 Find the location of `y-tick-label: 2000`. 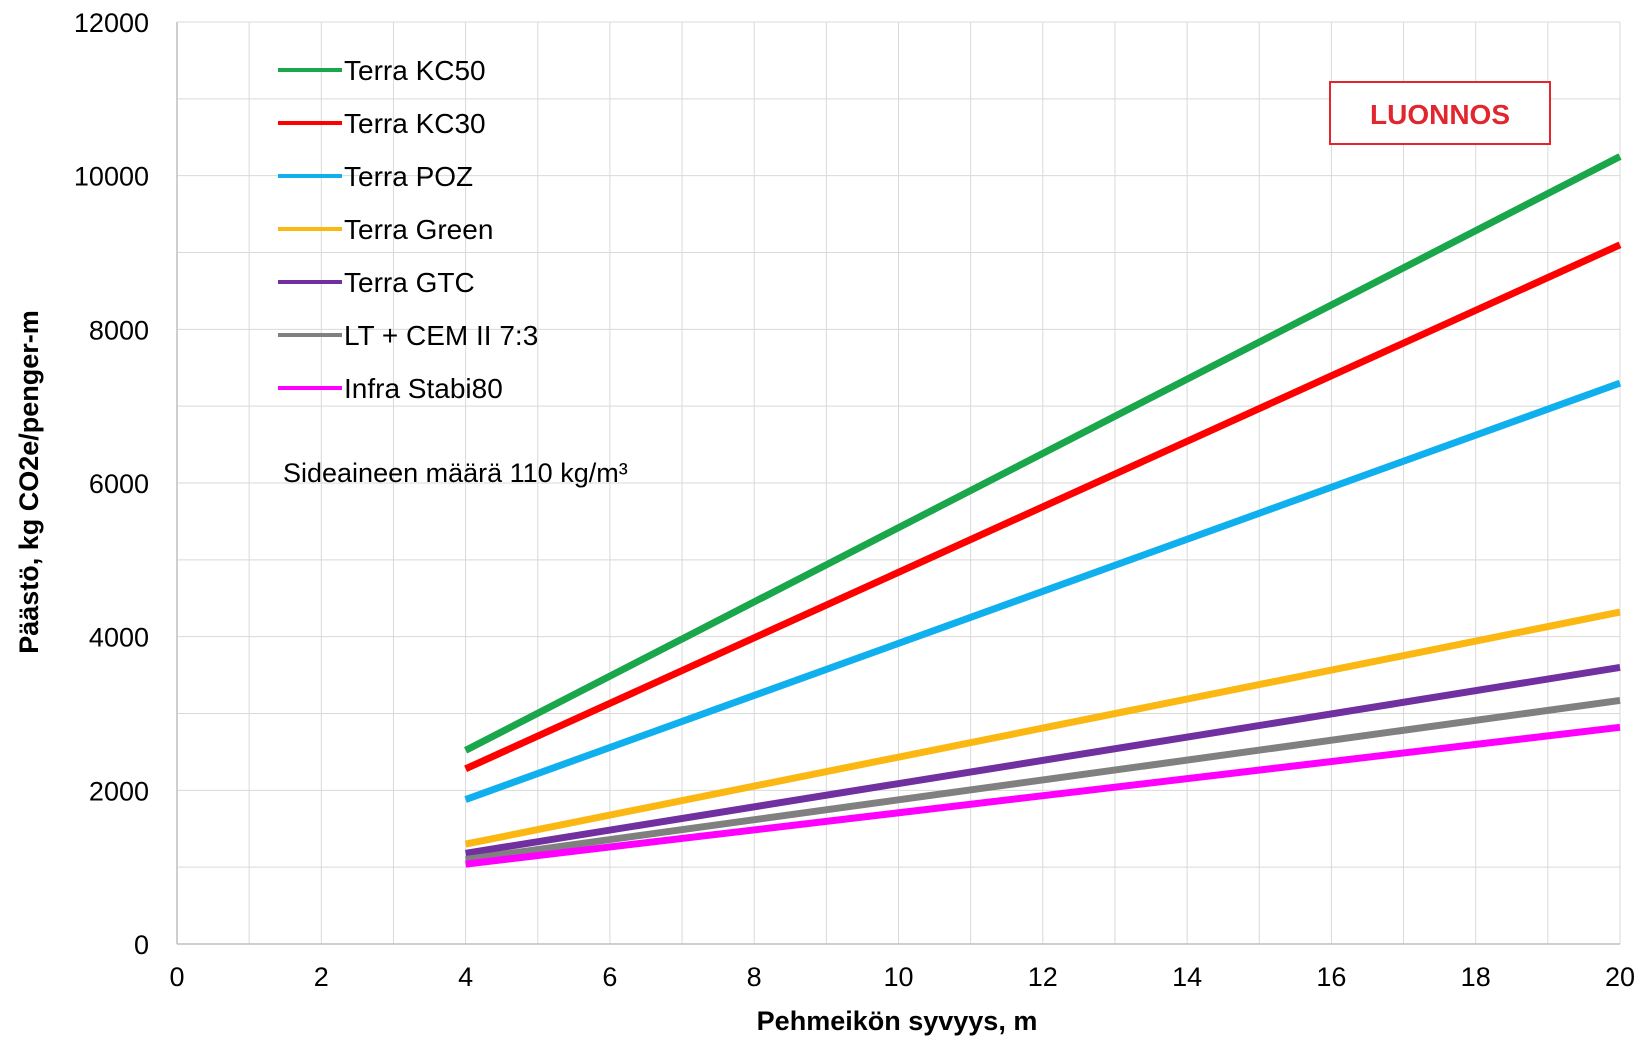

y-tick-label: 2000 is located at coordinates (119, 791).